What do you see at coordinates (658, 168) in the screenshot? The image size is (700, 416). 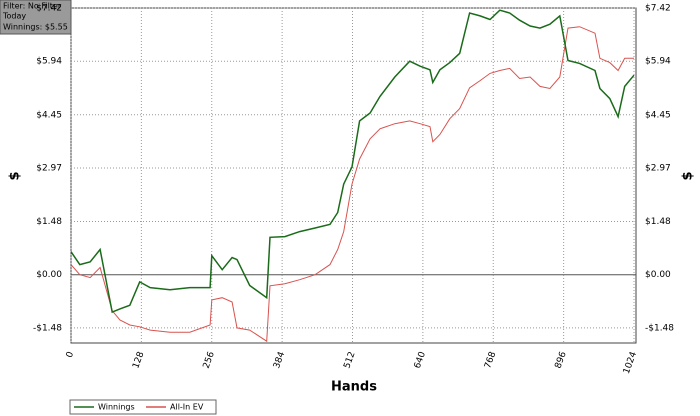 I see `y2-tick-label: $2.97` at bounding box center [658, 168].